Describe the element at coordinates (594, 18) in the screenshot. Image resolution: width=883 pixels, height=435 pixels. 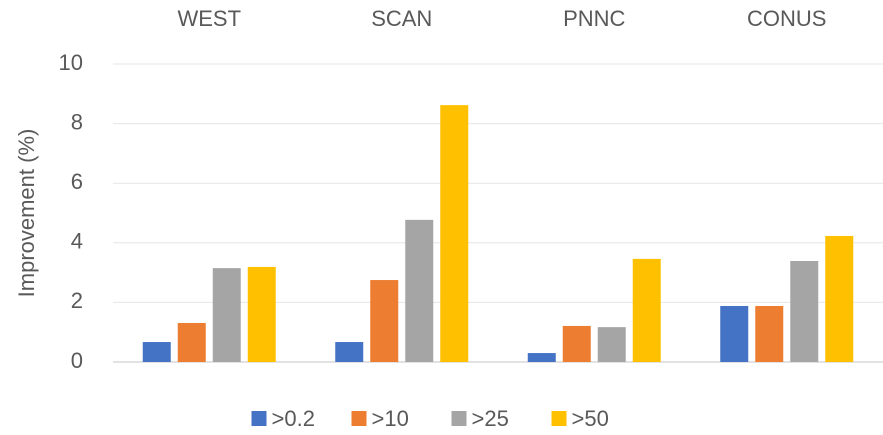
I see `category-label: PNNC` at that location.